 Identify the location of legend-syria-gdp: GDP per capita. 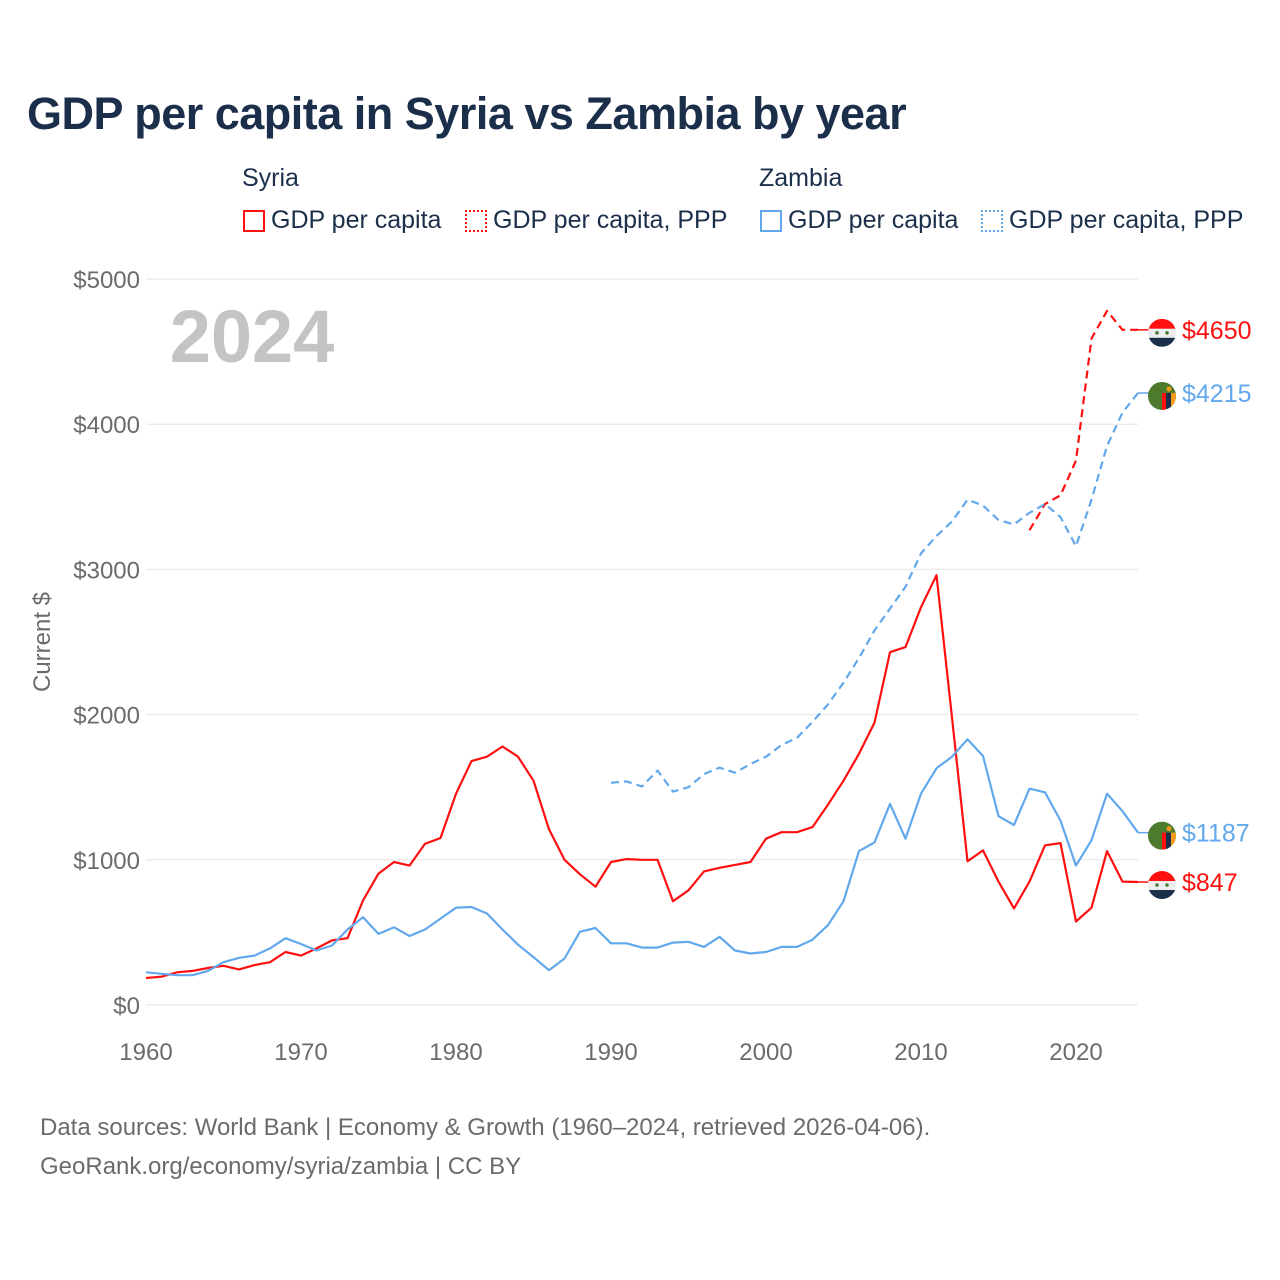
(342, 220).